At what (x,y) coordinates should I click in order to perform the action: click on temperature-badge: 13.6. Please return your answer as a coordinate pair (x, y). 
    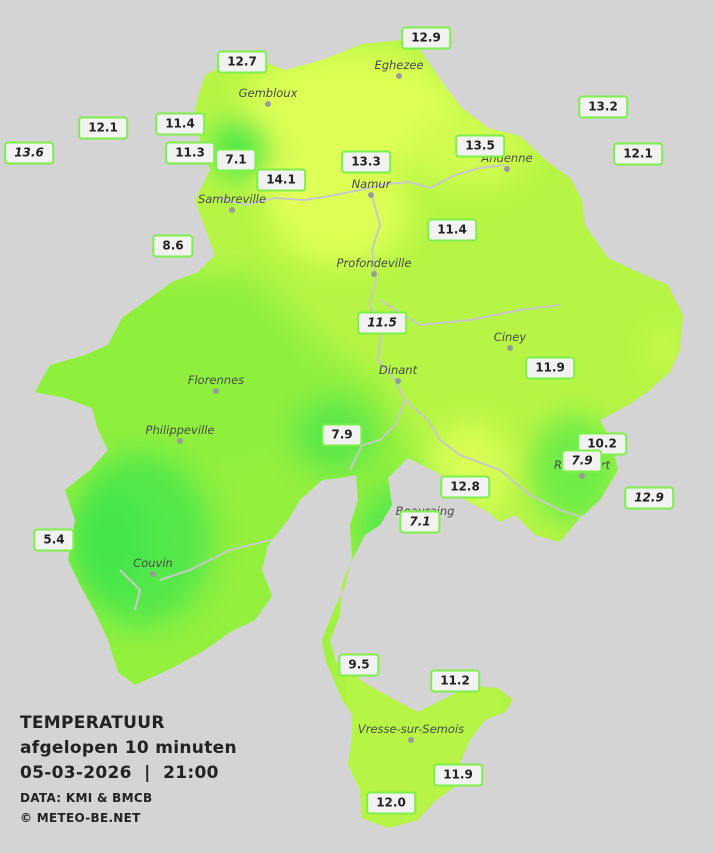
    Looking at the image, I should click on (29, 153).